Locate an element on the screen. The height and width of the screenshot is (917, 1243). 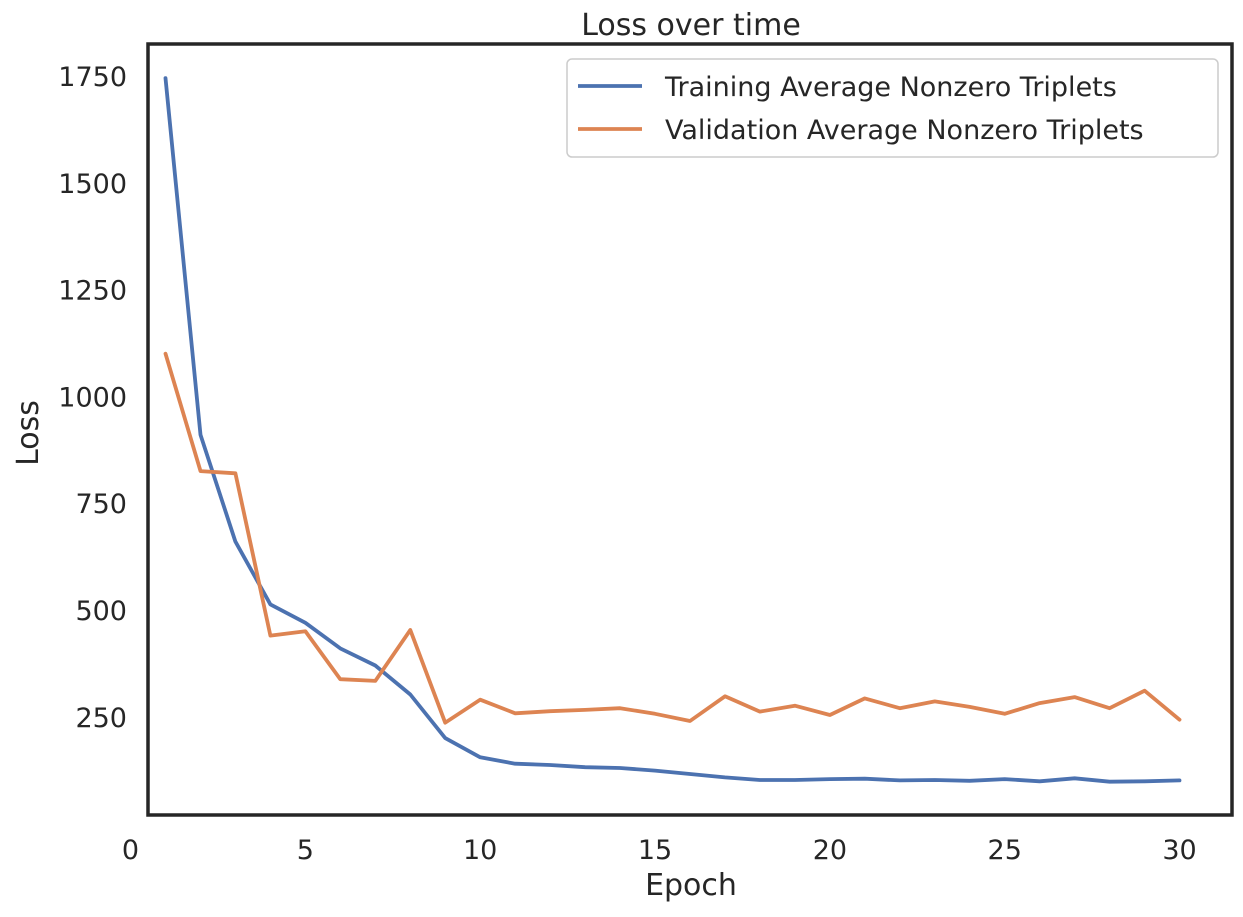
y-axis-ticks: 250 500 750 1000 1250 1500 1750 is located at coordinates (92, 398).